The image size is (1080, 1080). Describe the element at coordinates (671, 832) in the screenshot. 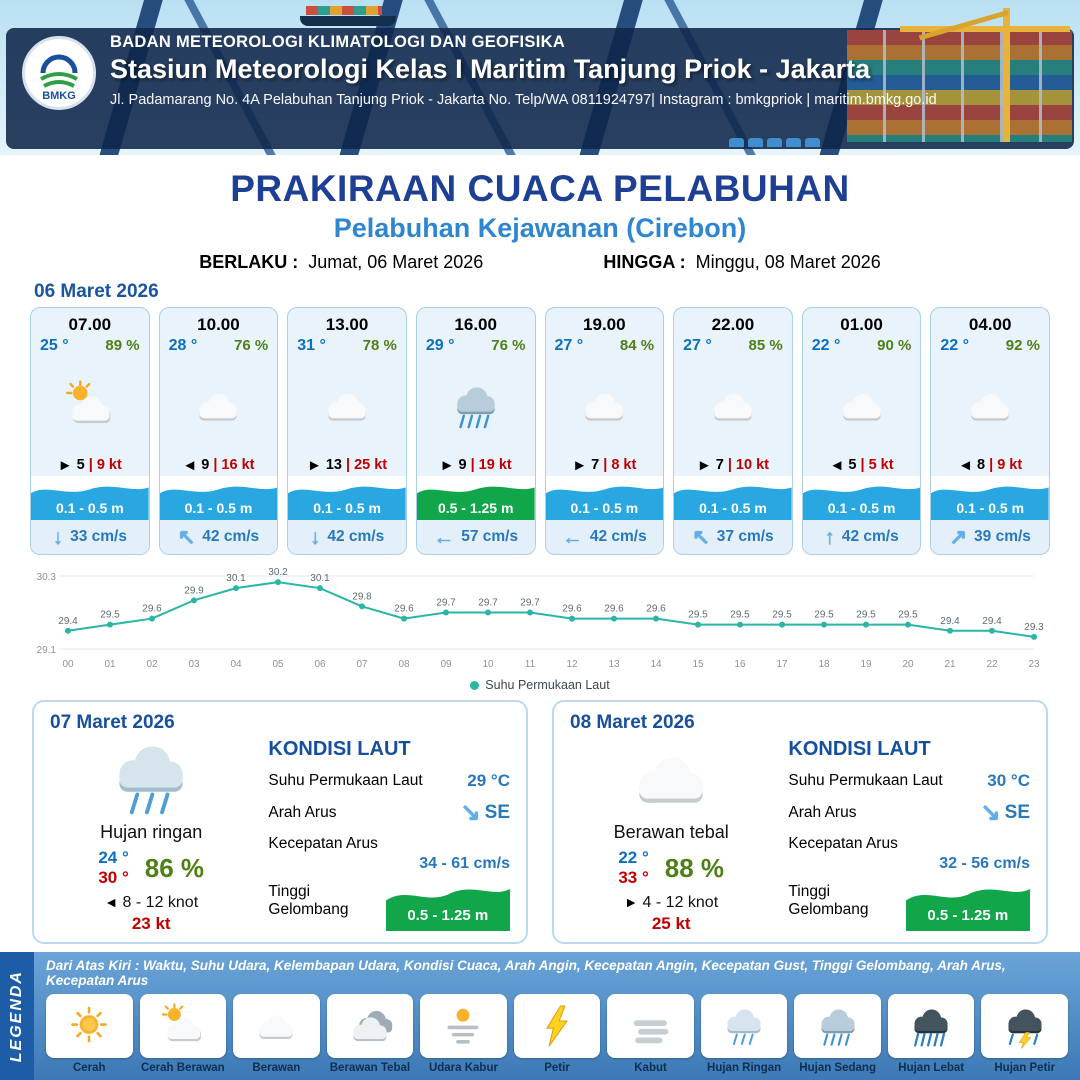

I see `weather-condition: Berawan tebal` at that location.